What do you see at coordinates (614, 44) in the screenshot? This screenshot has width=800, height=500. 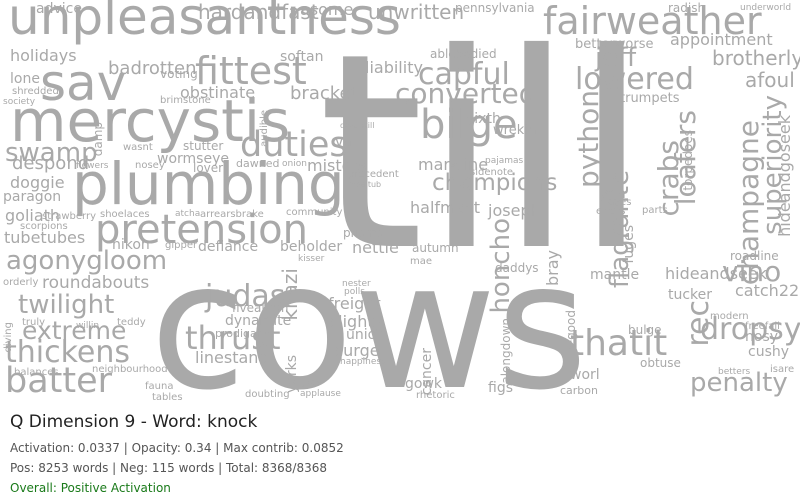 I see `cloud-word: betterworse` at bounding box center [614, 44].